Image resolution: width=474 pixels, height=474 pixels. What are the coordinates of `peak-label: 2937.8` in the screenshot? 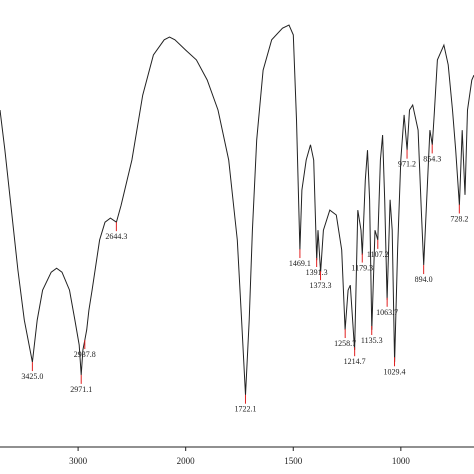 It's located at (85, 354).